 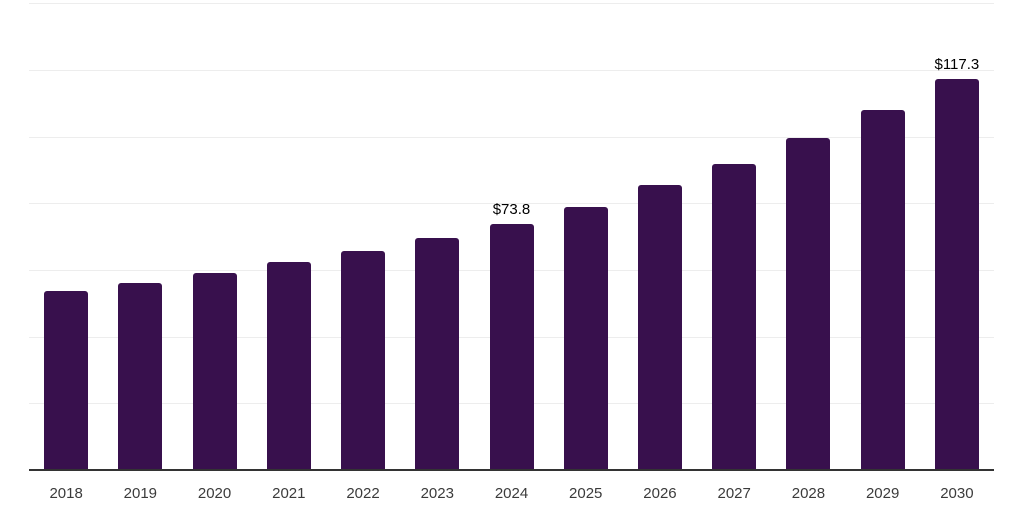 What do you see at coordinates (957, 64) in the screenshot?
I see `data-label-2030: $117.3` at bounding box center [957, 64].